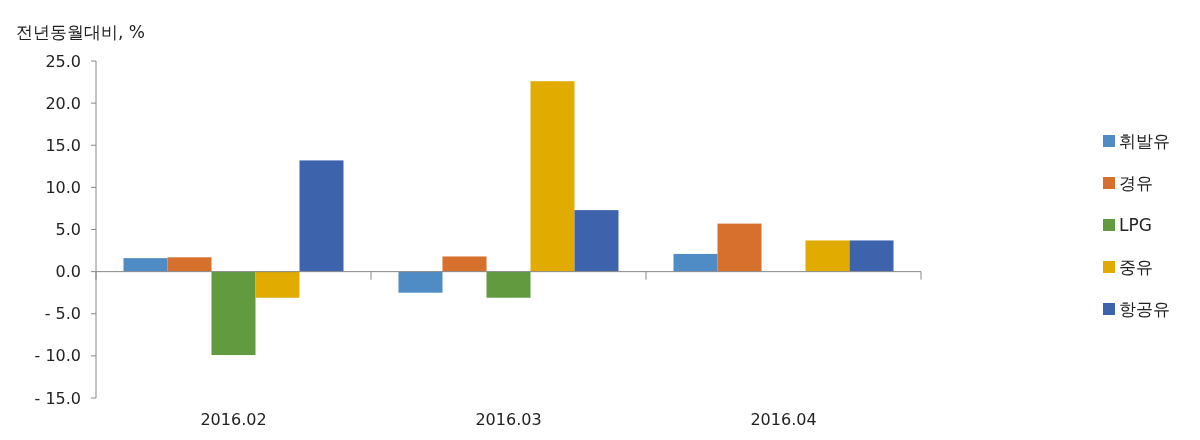 This screenshot has width=1200, height=440. What do you see at coordinates (1144, 308) in the screenshot?
I see `legend-label: 항공유` at bounding box center [1144, 308].